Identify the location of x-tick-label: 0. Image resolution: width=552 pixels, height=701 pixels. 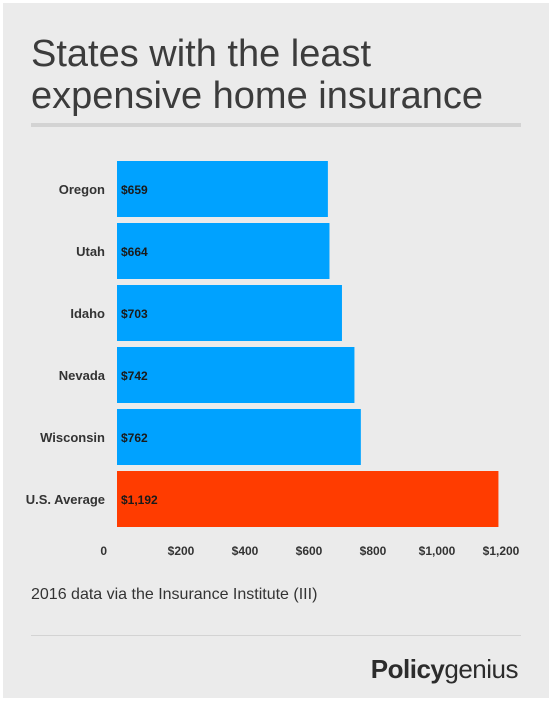
(103, 551).